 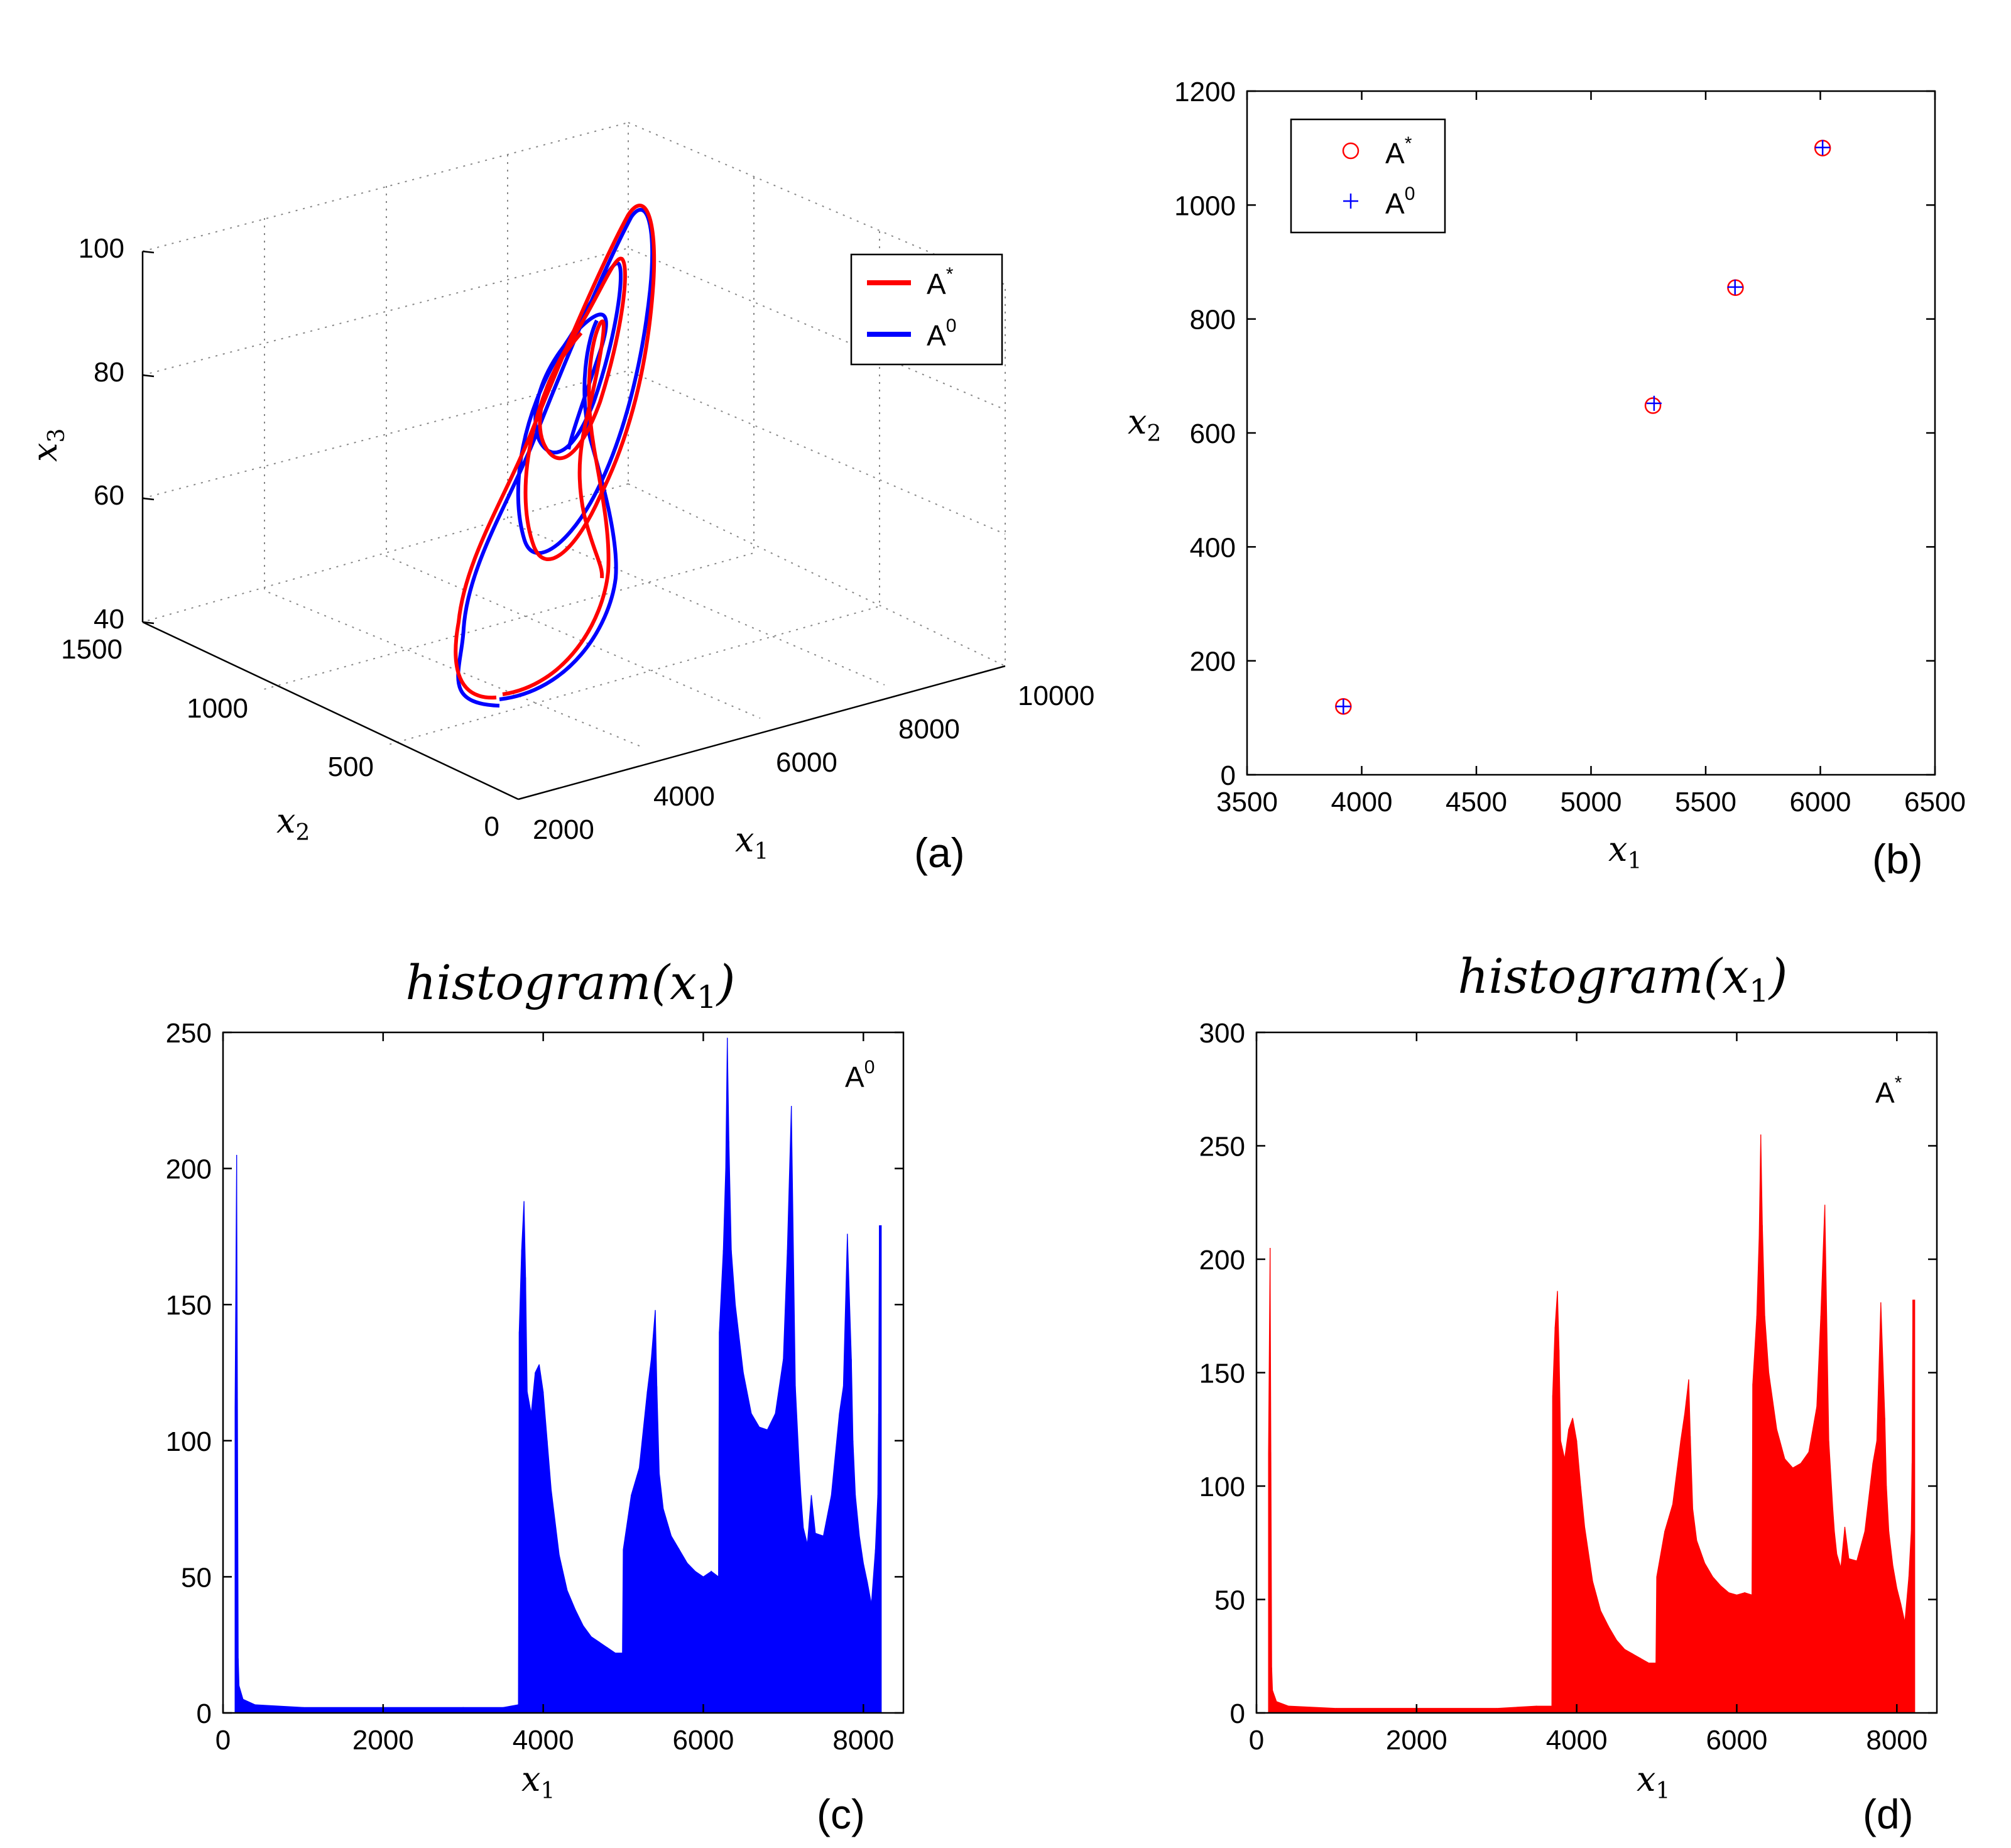 What do you see at coordinates (841, 1814) in the screenshot?
I see `panel-label-c: (c)` at bounding box center [841, 1814].